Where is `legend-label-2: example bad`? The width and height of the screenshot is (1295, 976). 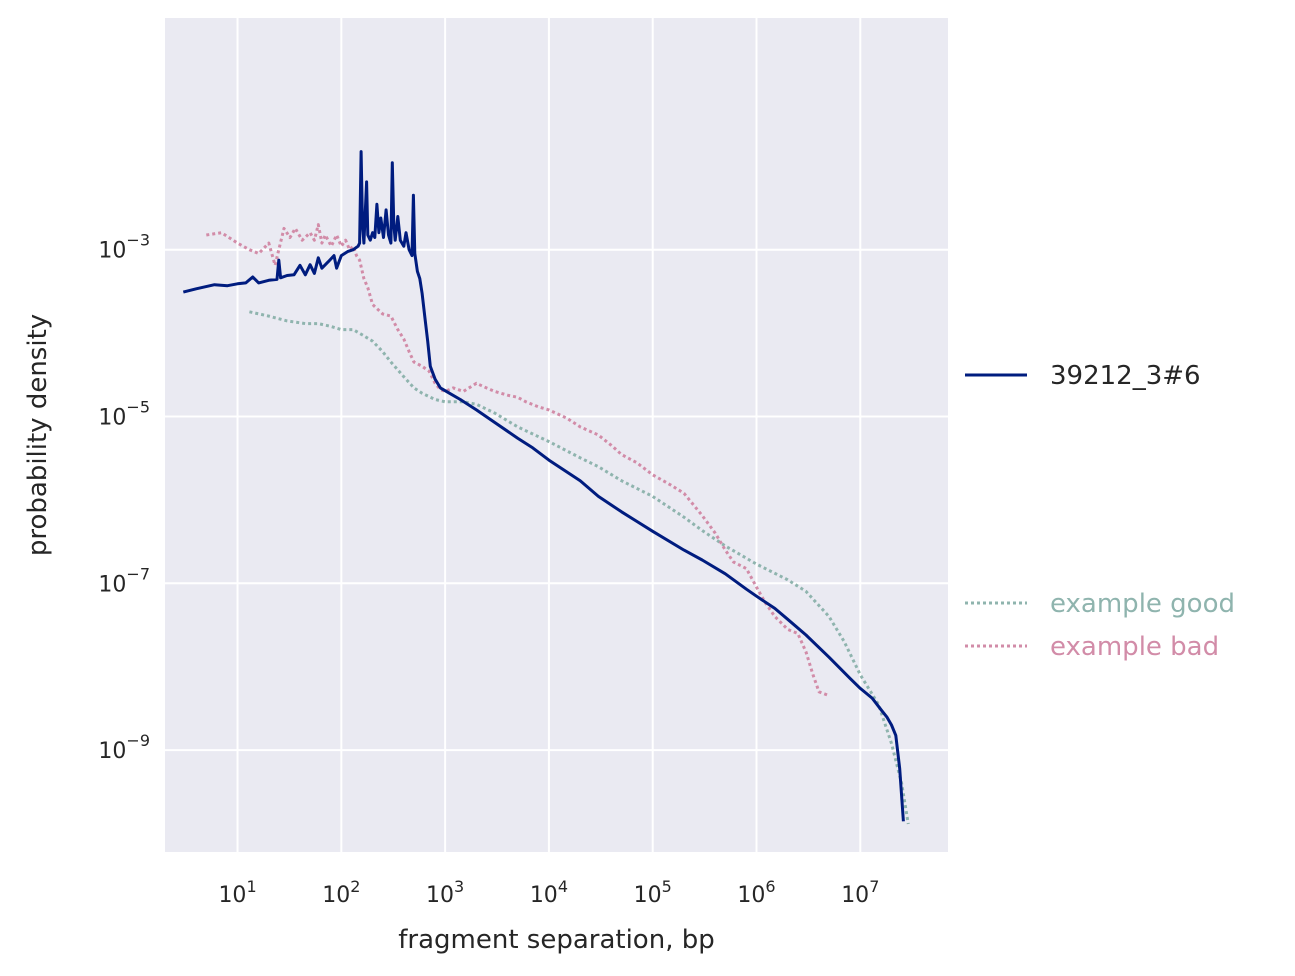
legend-label-2: example bad is located at coordinates (1134, 647).